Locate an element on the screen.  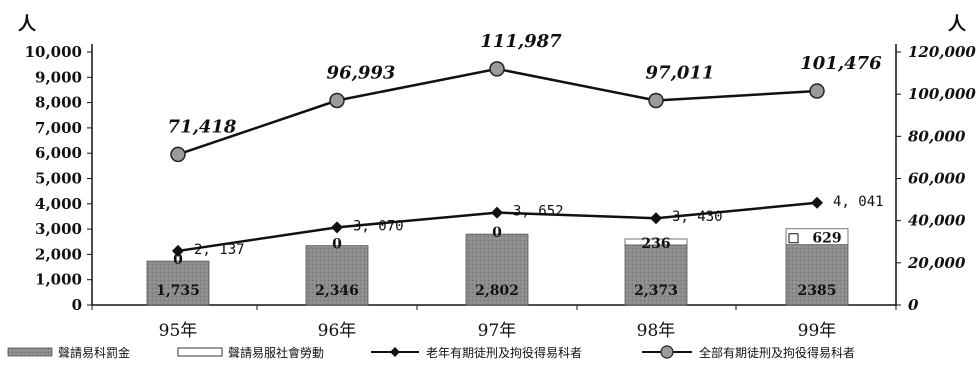
legend-label-fine: 聲請易科罰金 is located at coordinates (94, 352).